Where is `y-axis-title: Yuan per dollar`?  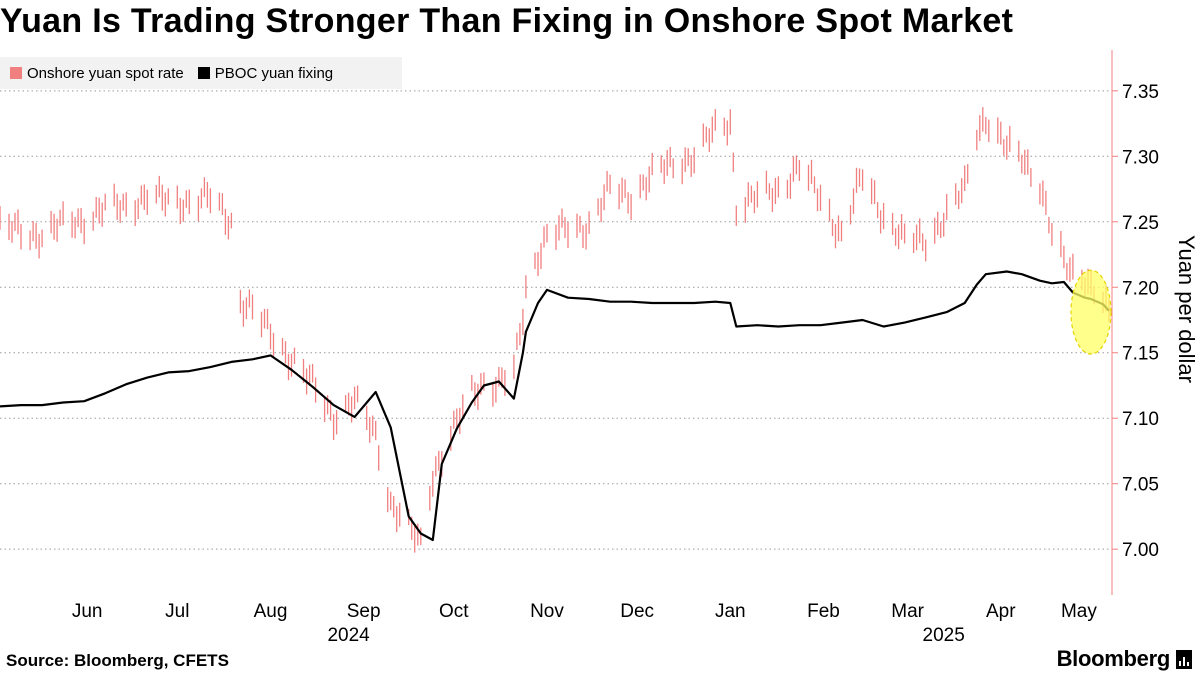 y-axis-title: Yuan per dollar is located at coordinates (1186, 309).